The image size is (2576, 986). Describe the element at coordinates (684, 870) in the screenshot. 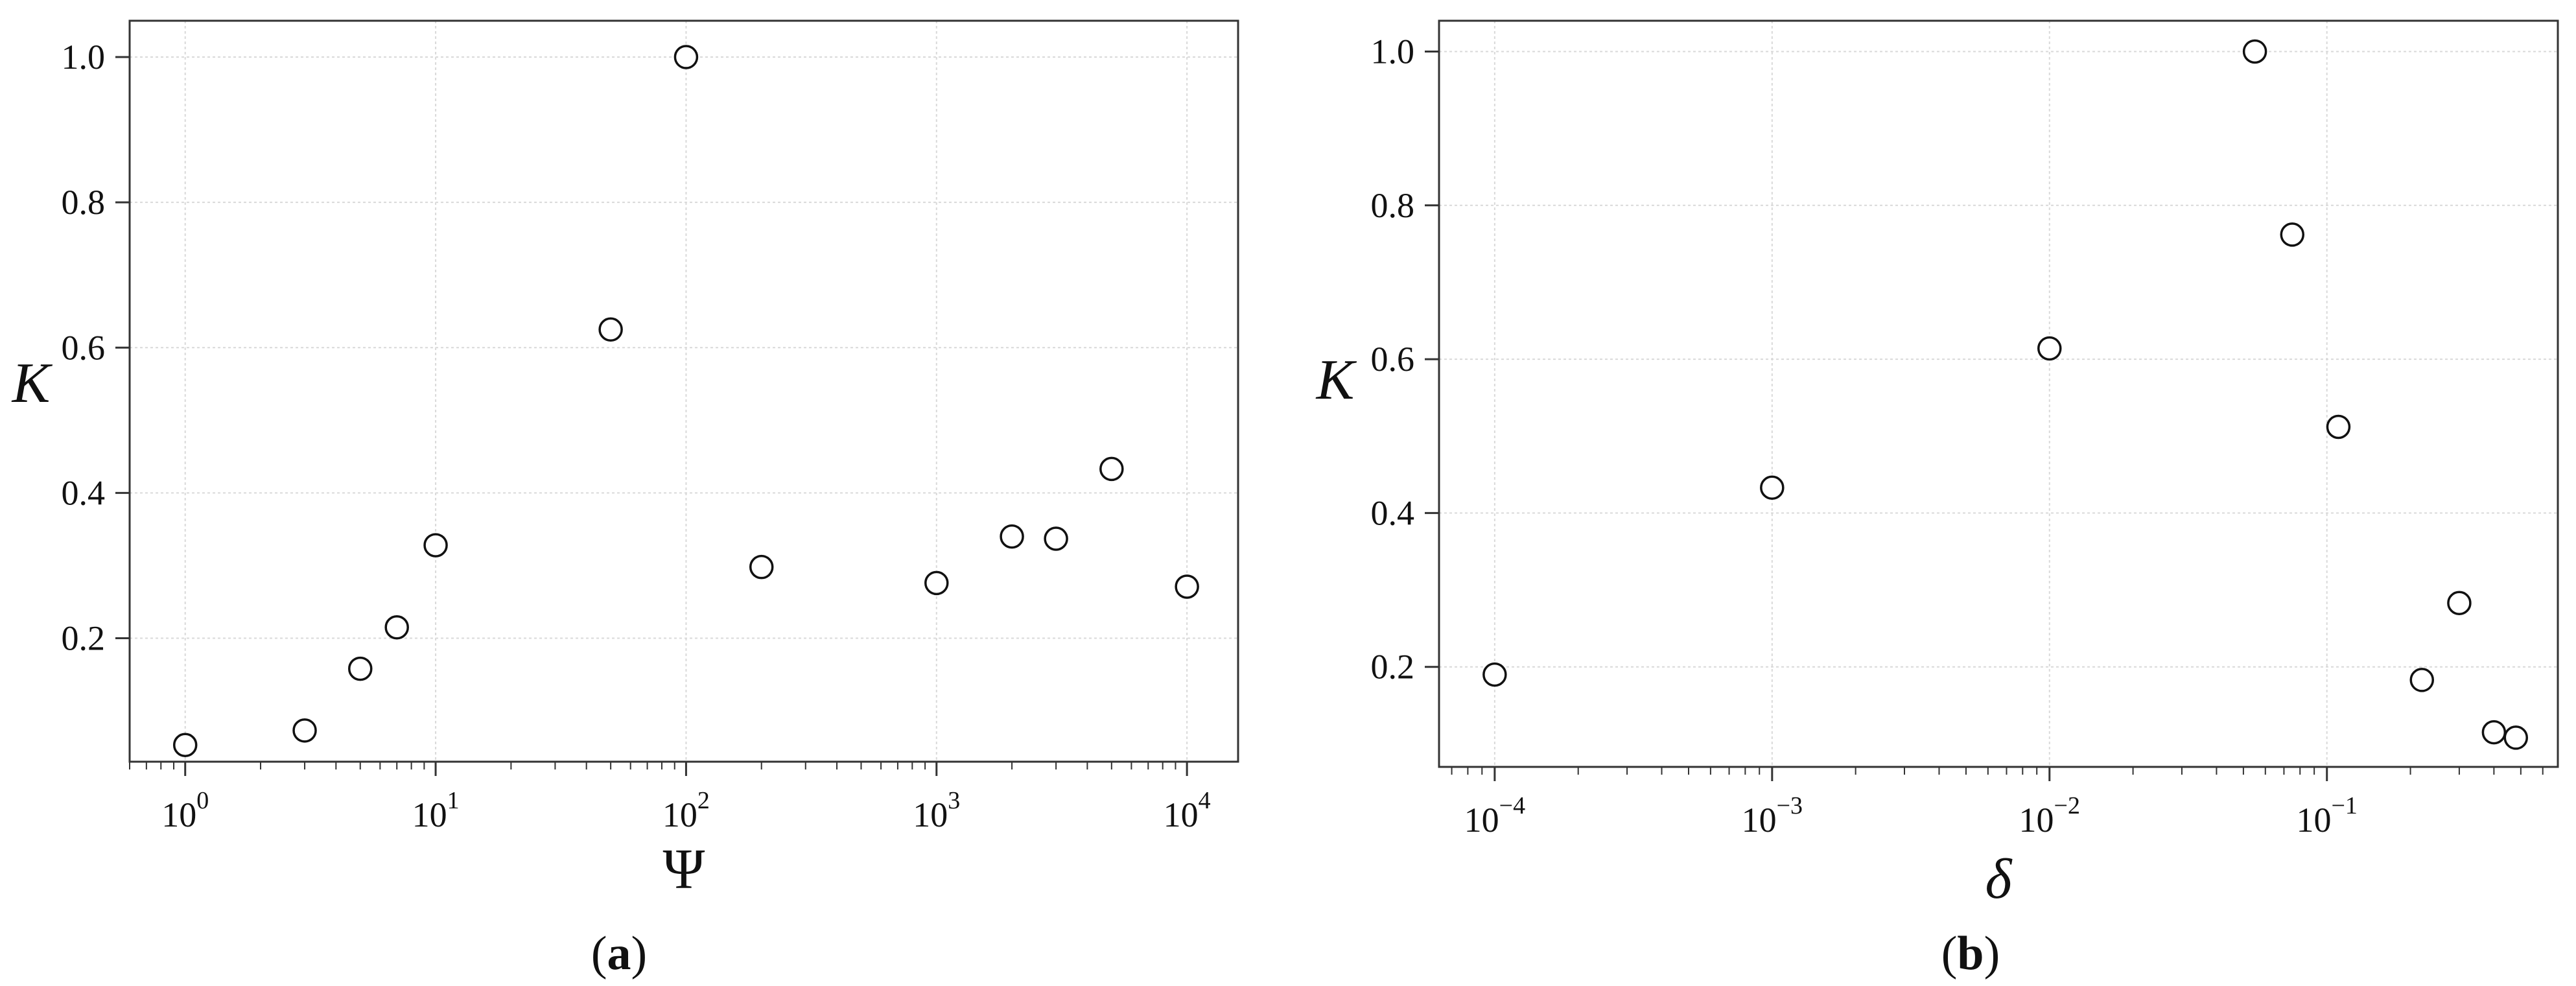

I see `x-axis-label: Ψ` at that location.